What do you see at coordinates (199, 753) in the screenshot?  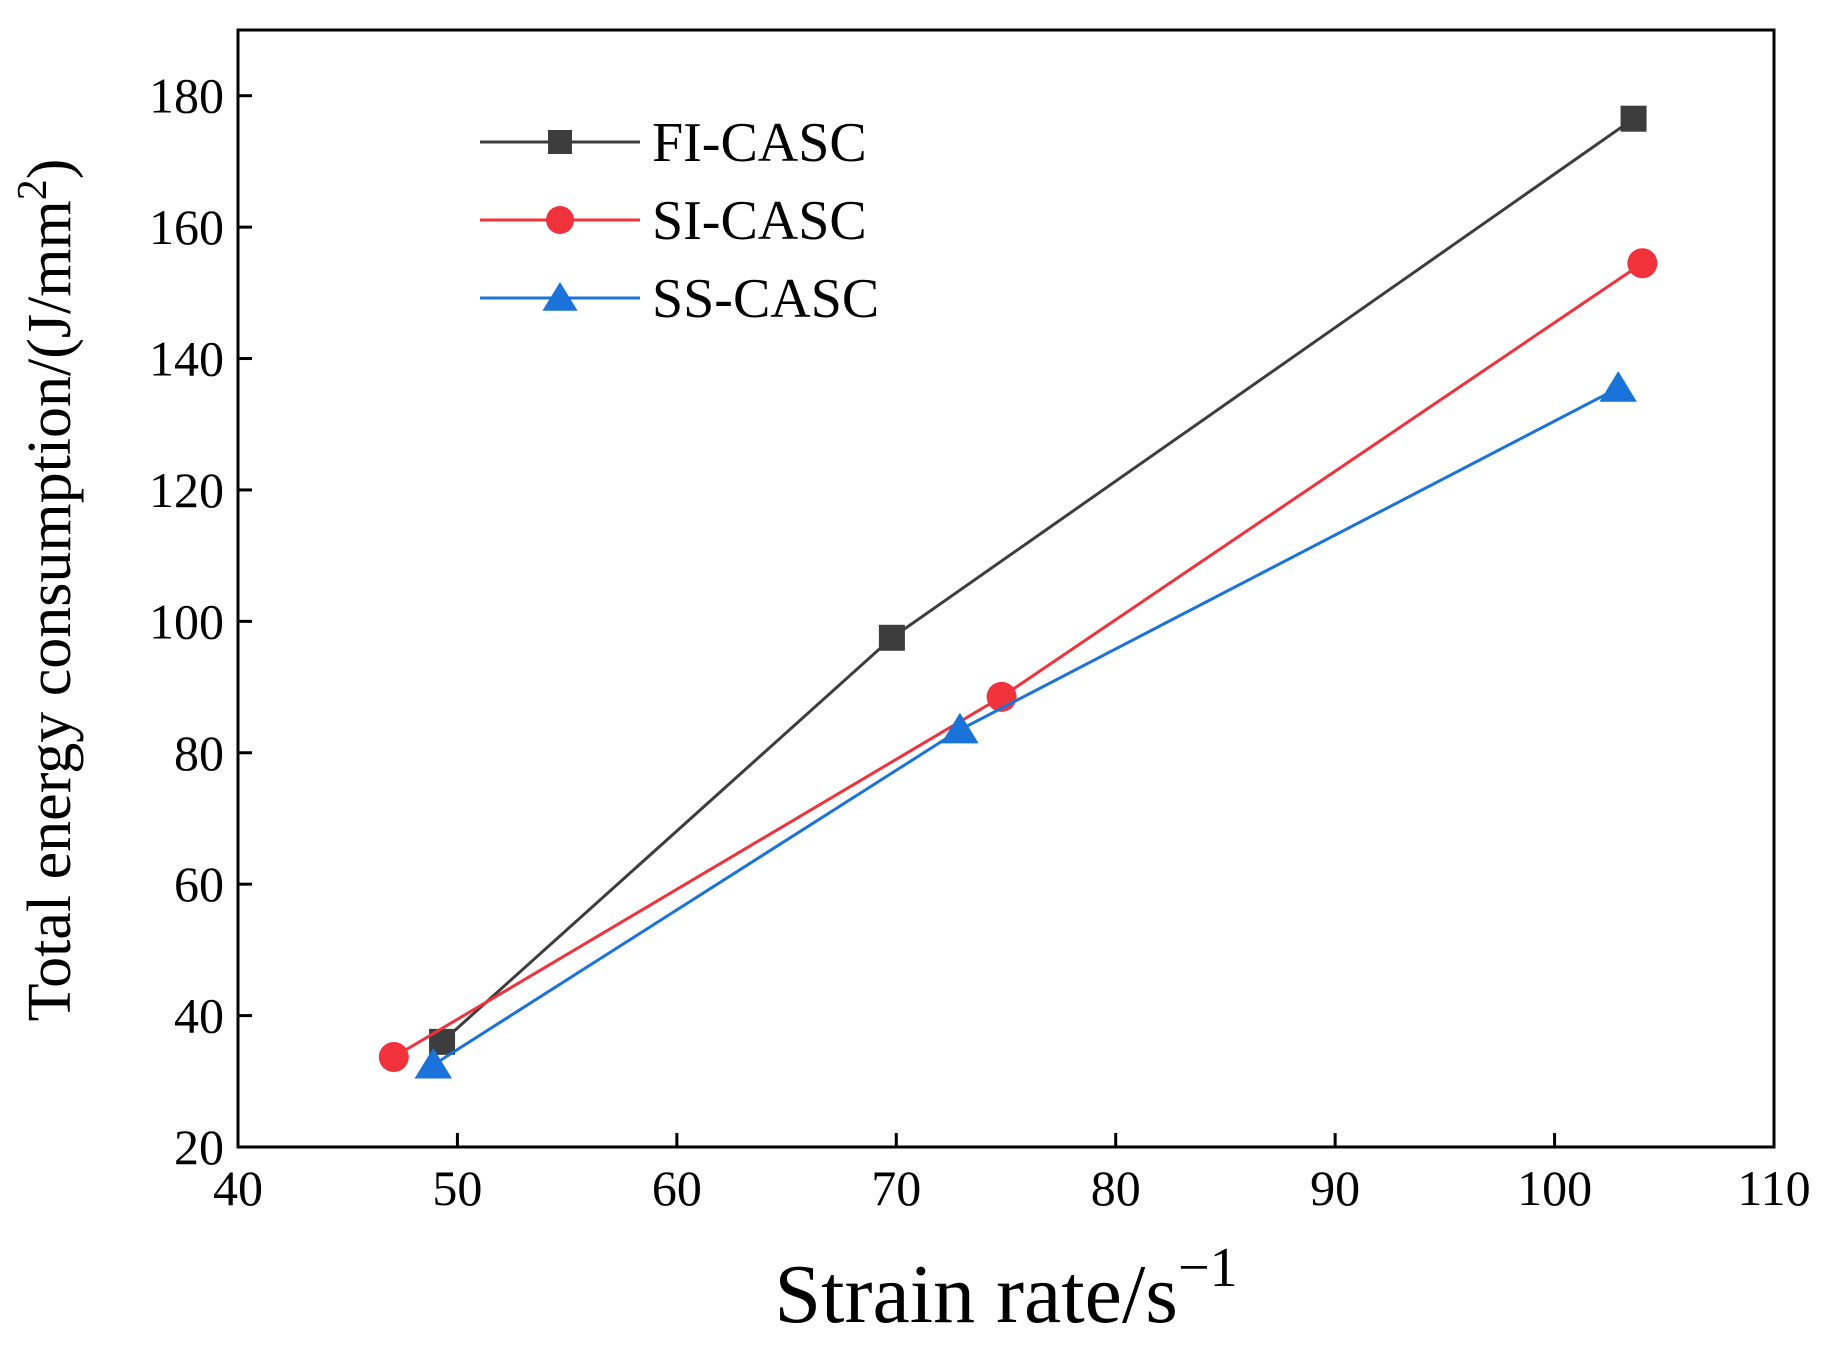 I see `y-tick-label: 80` at bounding box center [199, 753].